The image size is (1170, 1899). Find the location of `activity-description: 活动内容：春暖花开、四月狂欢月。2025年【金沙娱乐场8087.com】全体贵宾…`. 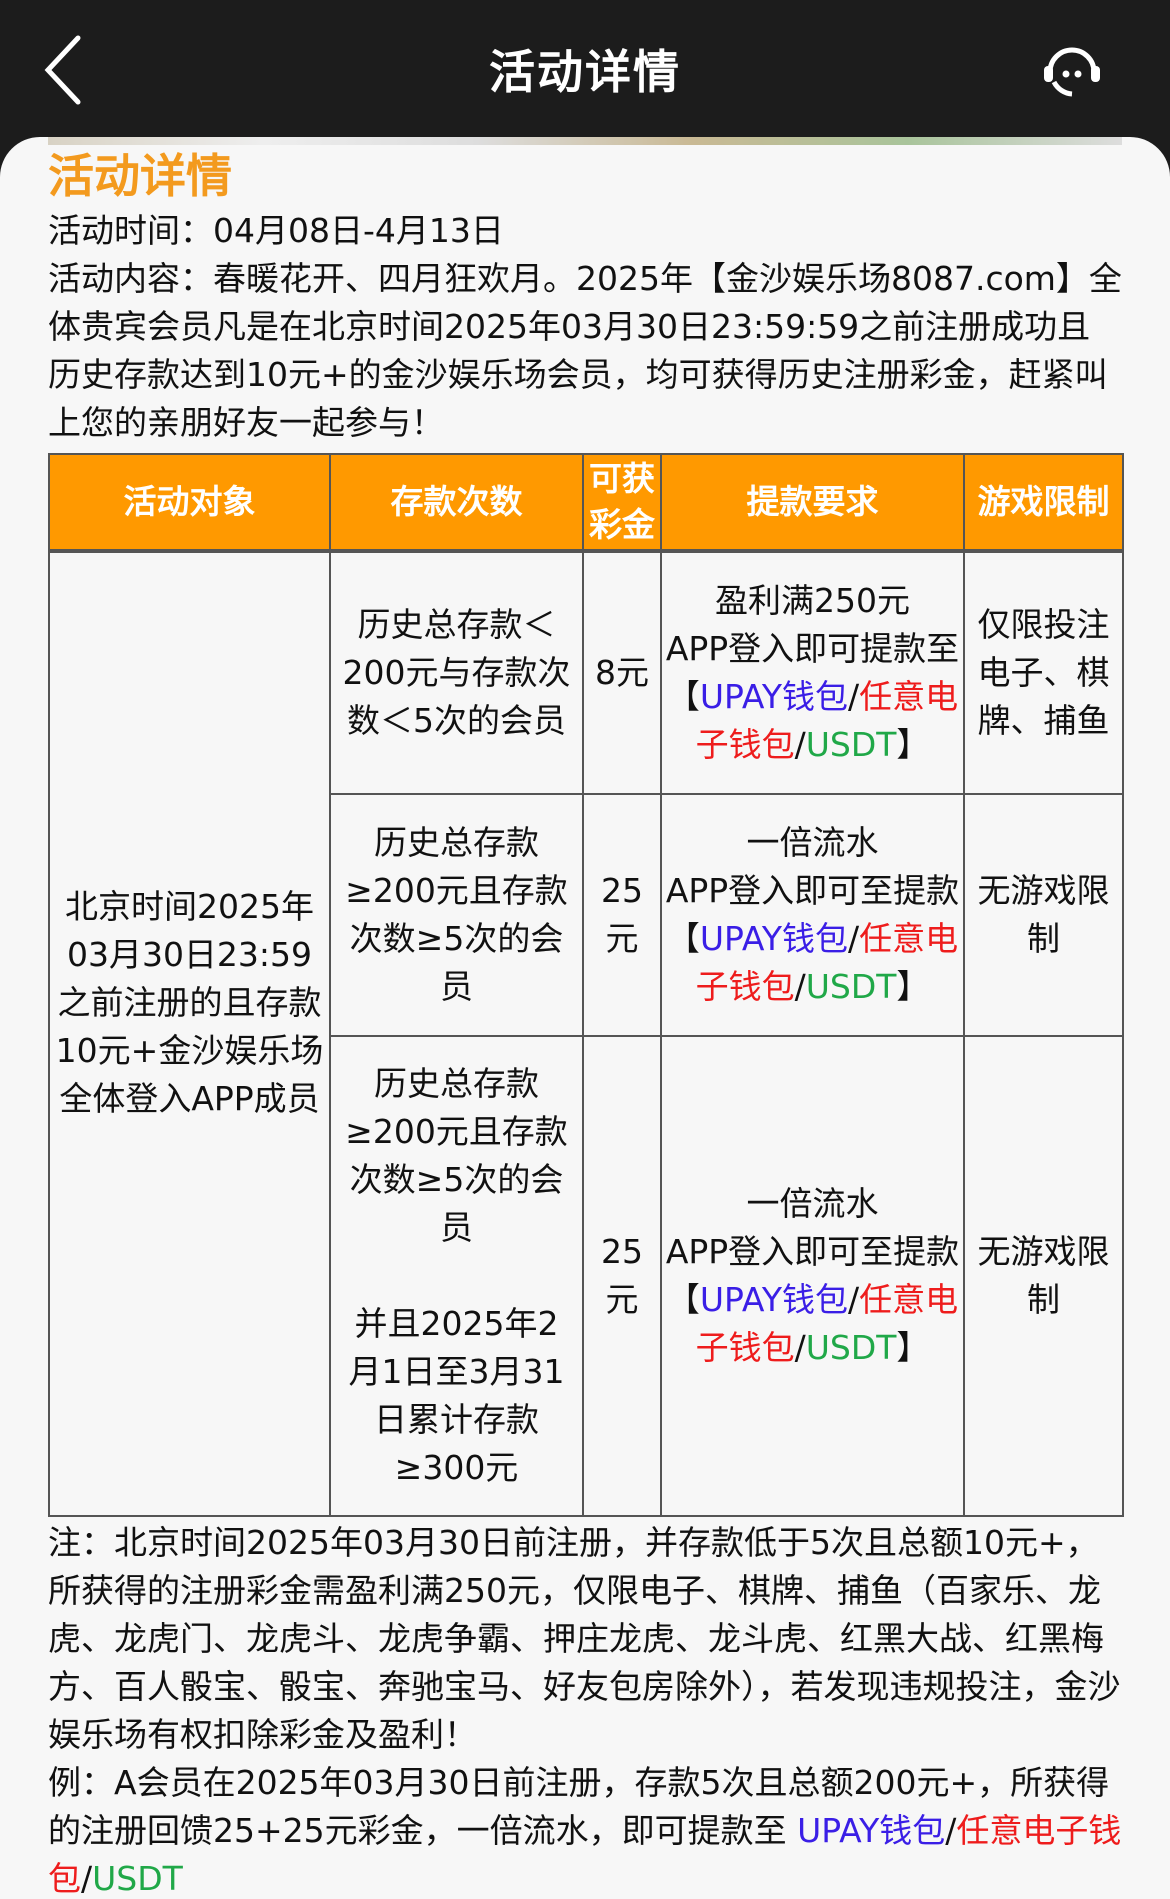

activity-description: 活动内容：春暖花开、四月狂欢月。2025年【金沙娱乐场8087.com】全体贵宾… is located at coordinates (585, 350).